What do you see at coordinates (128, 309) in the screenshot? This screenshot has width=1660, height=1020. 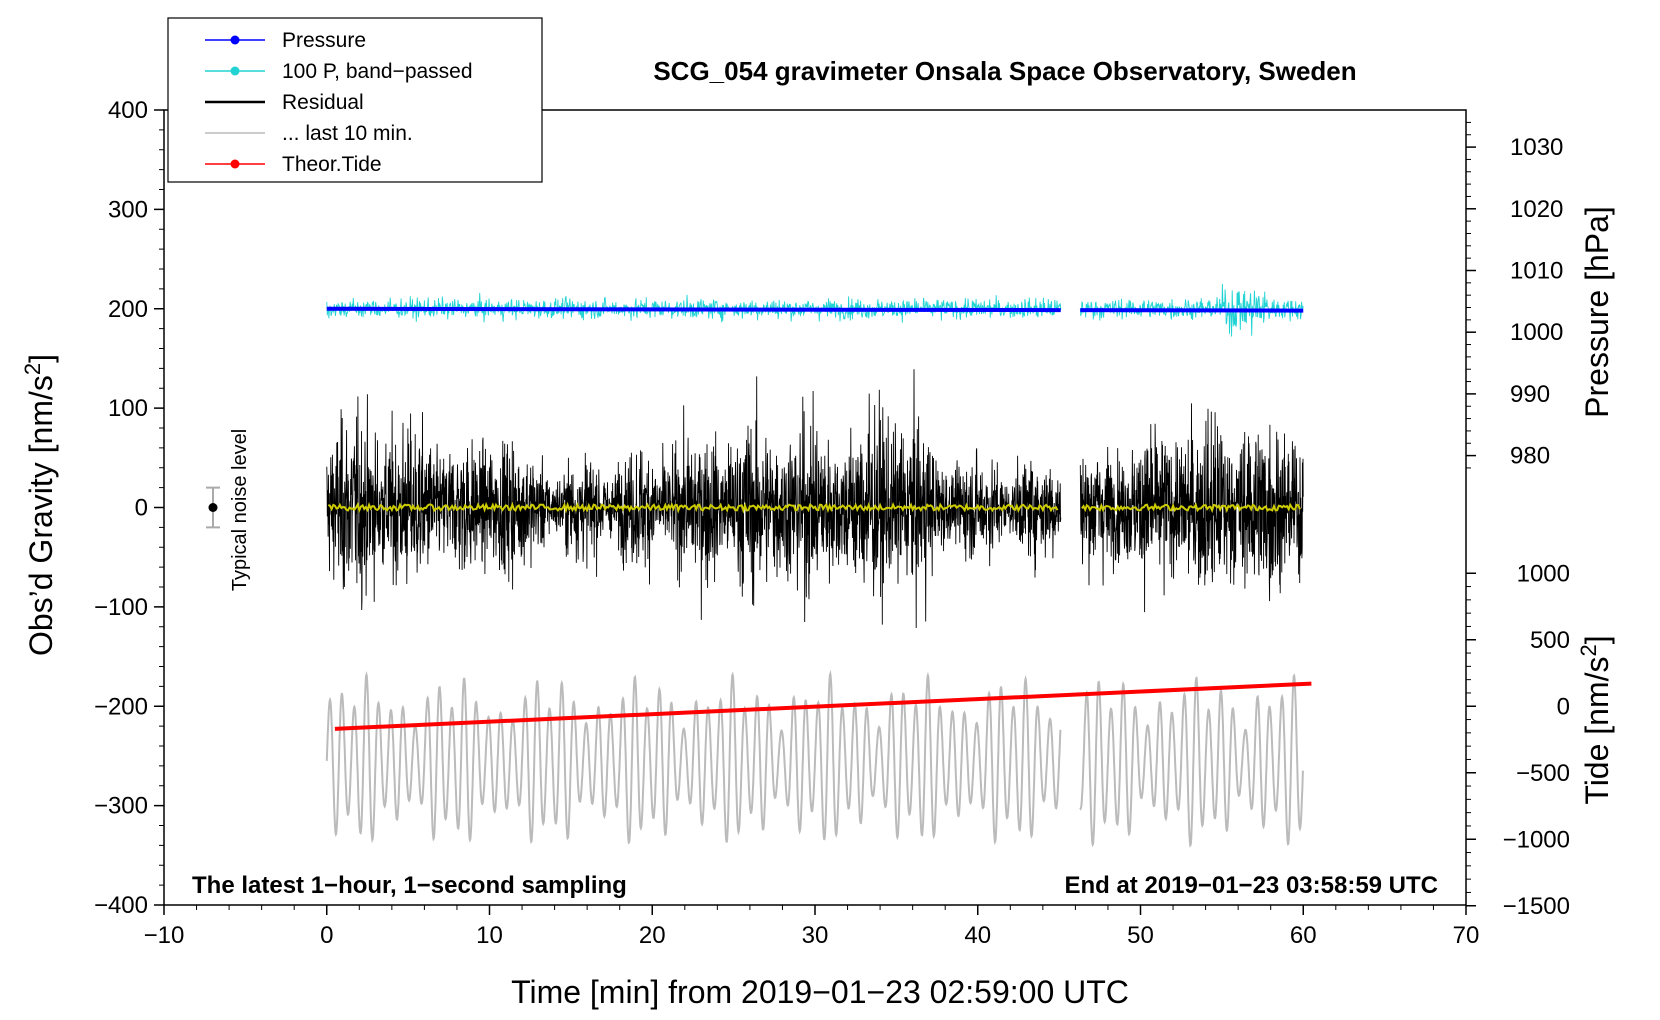 I see `y-tick-label-2: 200` at bounding box center [128, 309].